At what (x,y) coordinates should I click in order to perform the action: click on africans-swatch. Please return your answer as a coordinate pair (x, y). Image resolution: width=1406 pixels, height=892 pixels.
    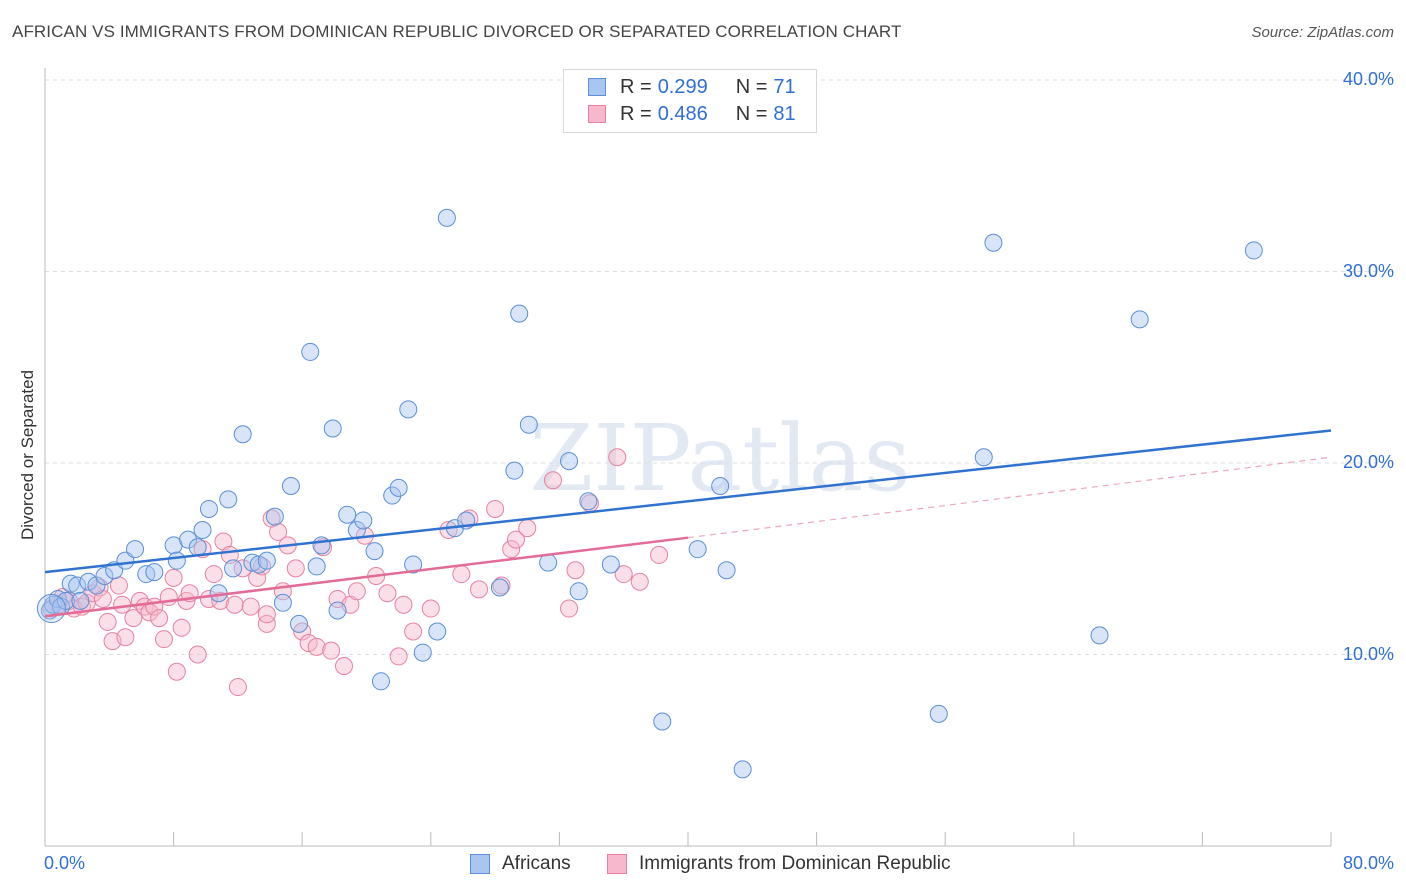
    Looking at the image, I should click on (597, 87).